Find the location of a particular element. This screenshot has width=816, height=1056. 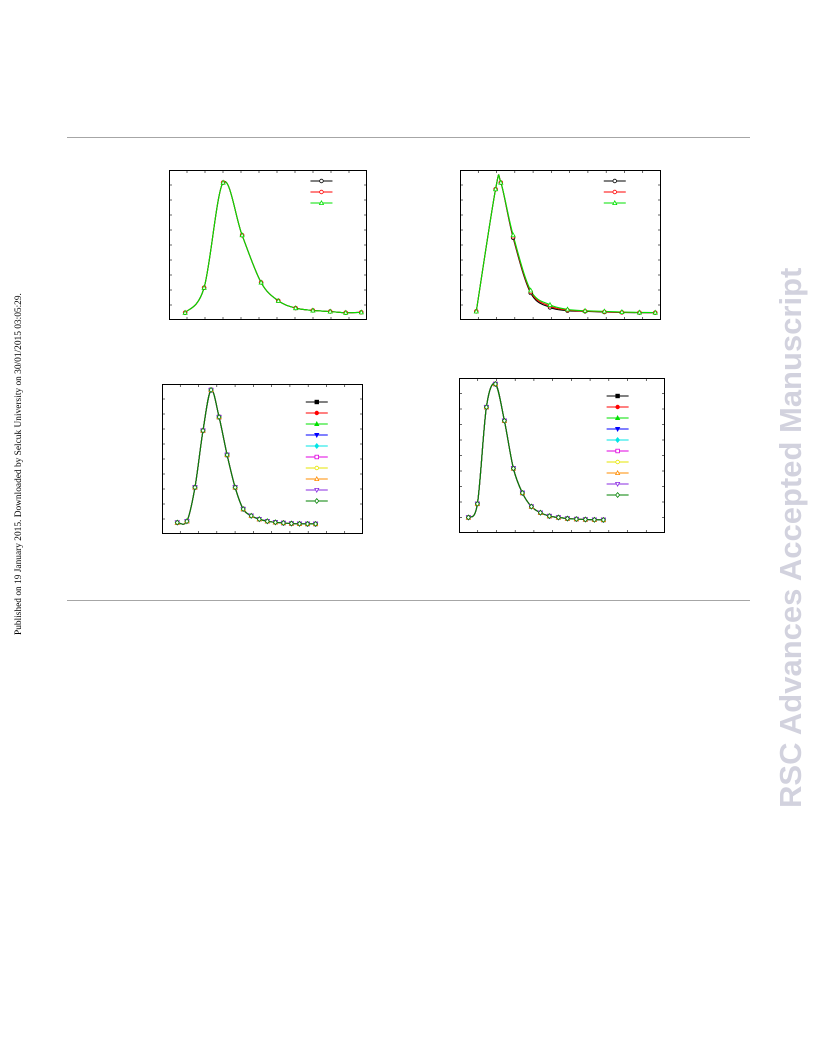

chart-panel-d is located at coordinates (562, 455).